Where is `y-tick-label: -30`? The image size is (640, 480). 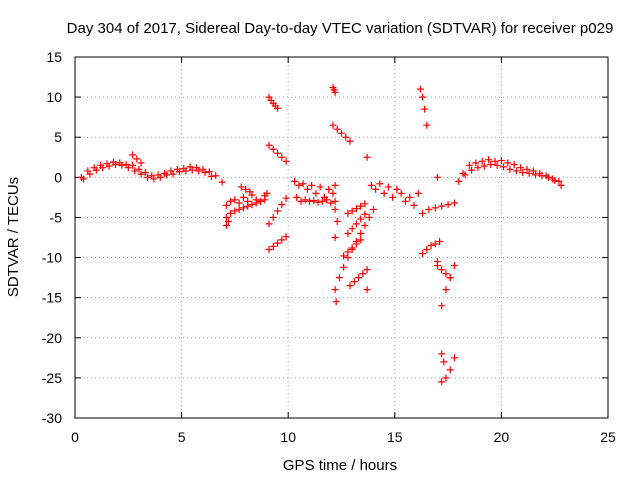
y-tick-label: -30 is located at coordinates (52, 418).